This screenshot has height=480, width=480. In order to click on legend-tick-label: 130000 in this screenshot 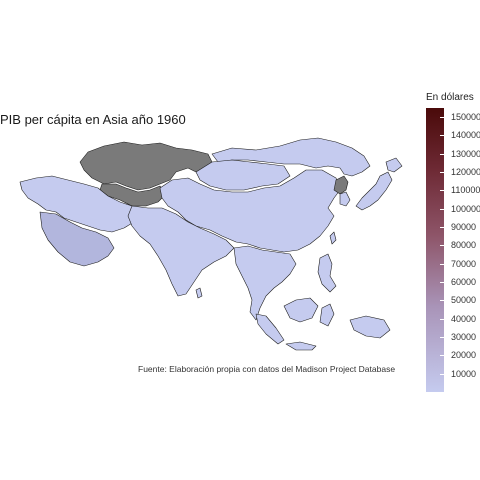, I will do `click(465, 153)`.